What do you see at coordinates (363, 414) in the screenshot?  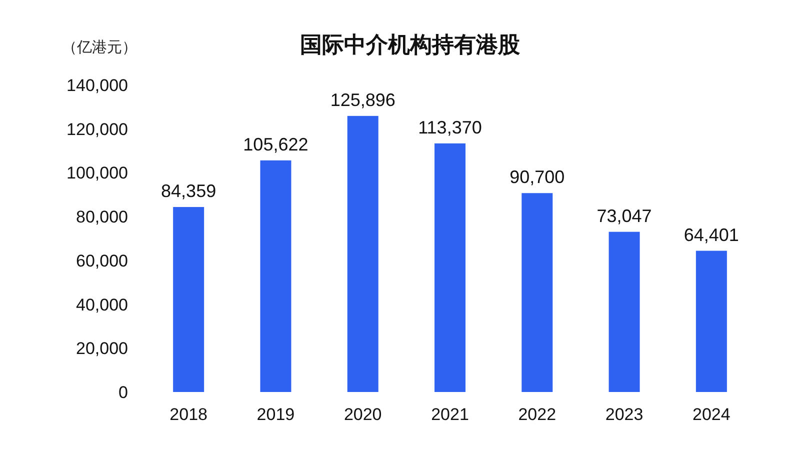 I see `x-tick-label: 2020` at bounding box center [363, 414].